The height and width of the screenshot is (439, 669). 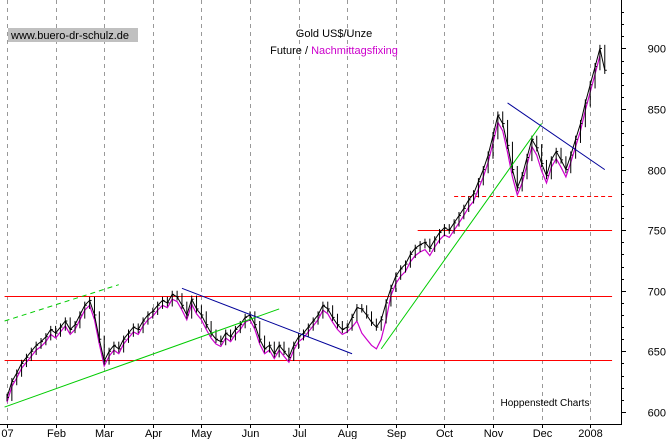 I want to click on x-tick-label-feb: Feb, so click(x=56, y=433).